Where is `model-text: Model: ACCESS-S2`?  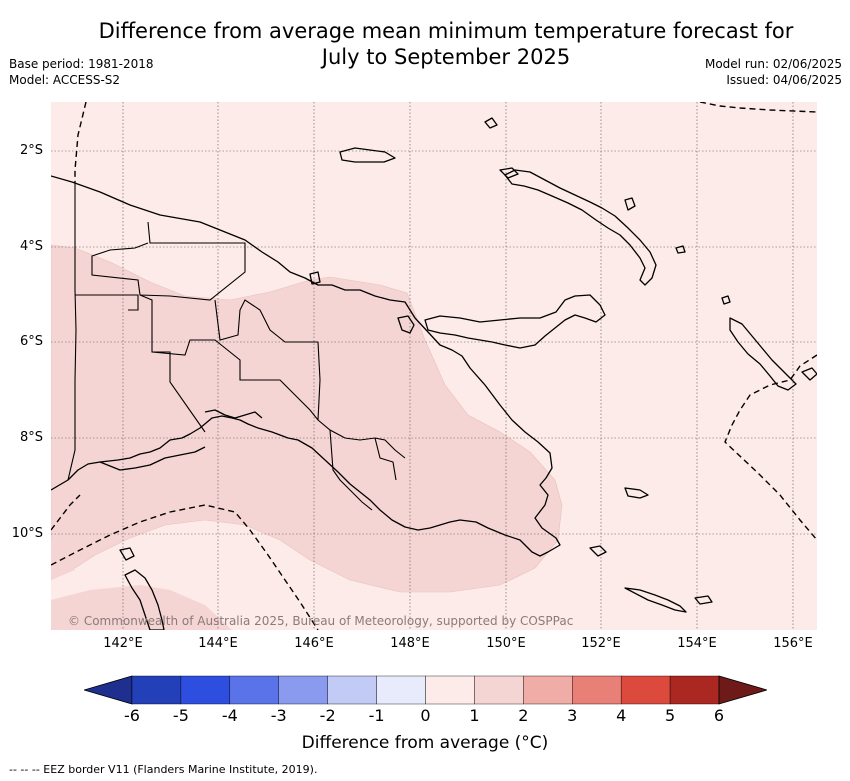
model-text: Model: ACCESS-S2 is located at coordinates (65, 80).